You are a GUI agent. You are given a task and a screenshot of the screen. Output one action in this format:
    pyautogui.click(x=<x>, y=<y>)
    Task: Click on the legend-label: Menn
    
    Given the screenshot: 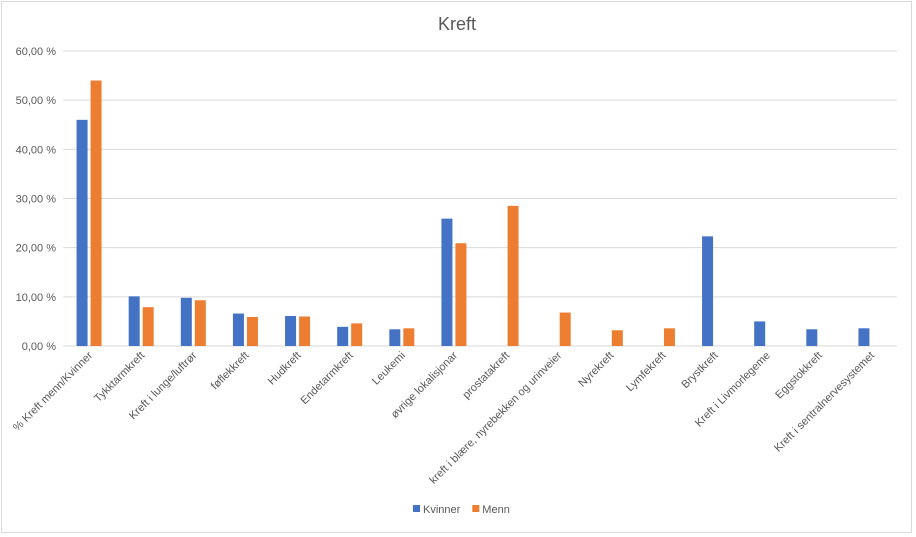 What is the action you would take?
    pyautogui.click(x=496, y=510)
    